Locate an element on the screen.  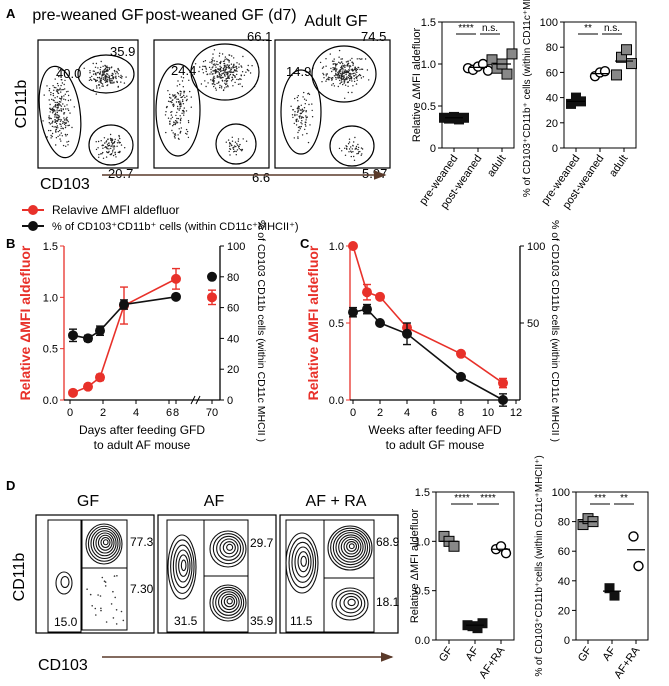
right-tick-label: 100 is located at coordinates (536, 247).